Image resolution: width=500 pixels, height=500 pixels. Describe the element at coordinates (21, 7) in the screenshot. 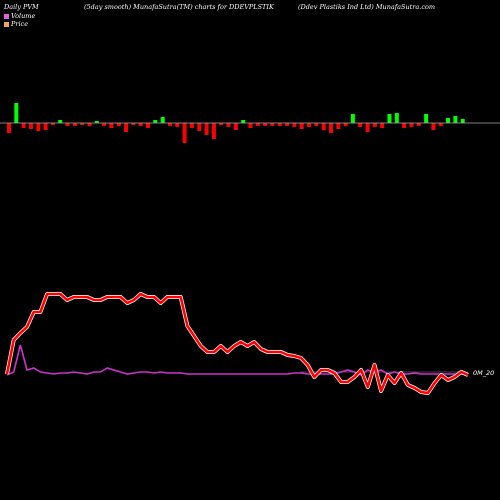

I see `chart-title-left: Daily PVM` at that location.